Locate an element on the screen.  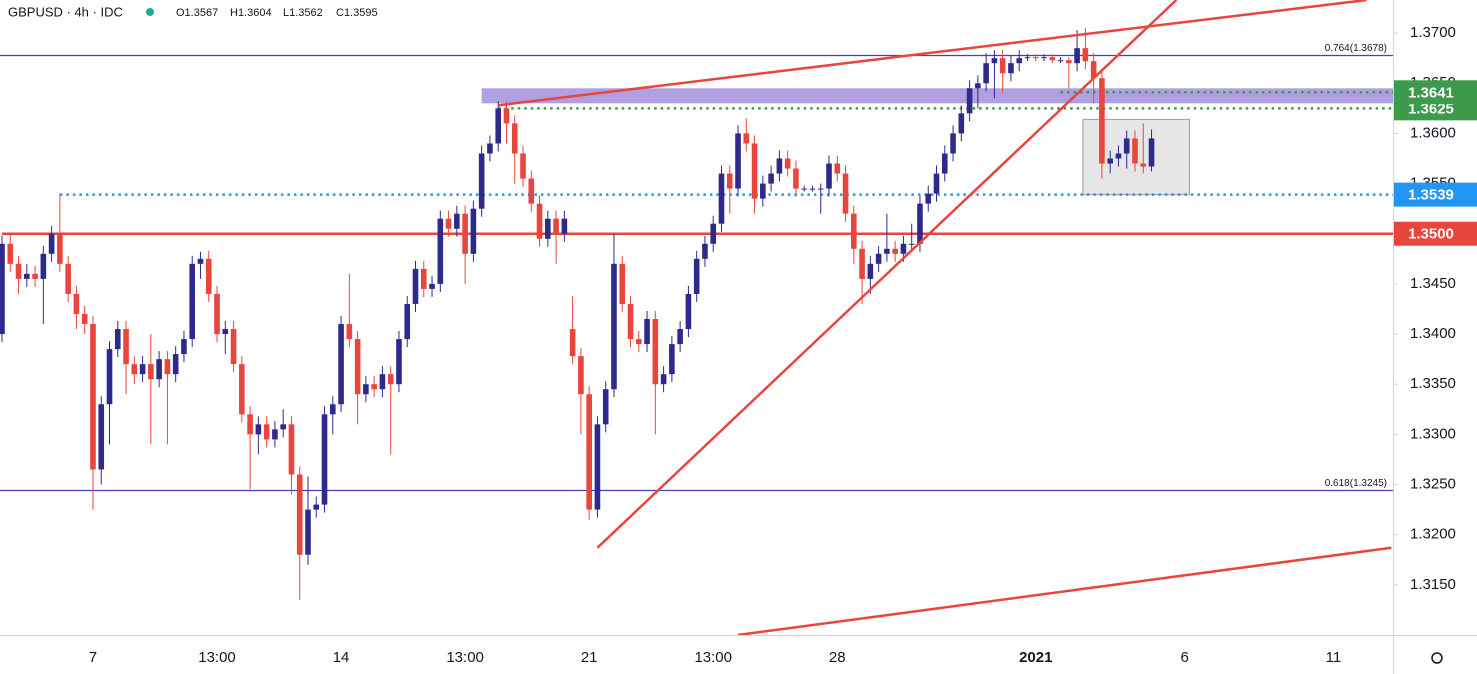
y-tick-label: 1.3150 is located at coordinates (1433, 584).